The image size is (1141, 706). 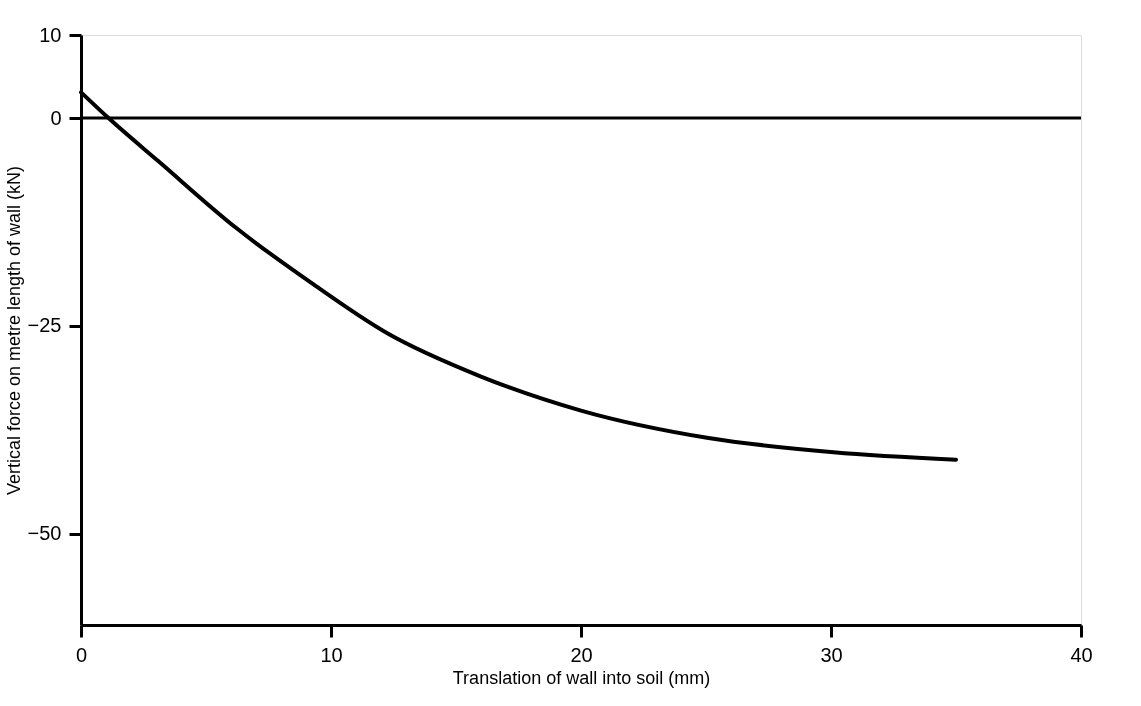 What do you see at coordinates (1081, 654) in the screenshot?
I see `x-tick-label: 40` at bounding box center [1081, 654].